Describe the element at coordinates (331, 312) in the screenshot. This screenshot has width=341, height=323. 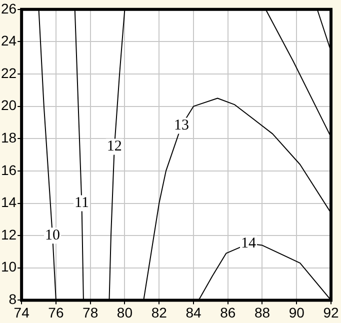
I see `x-tick-label: 92` at that location.